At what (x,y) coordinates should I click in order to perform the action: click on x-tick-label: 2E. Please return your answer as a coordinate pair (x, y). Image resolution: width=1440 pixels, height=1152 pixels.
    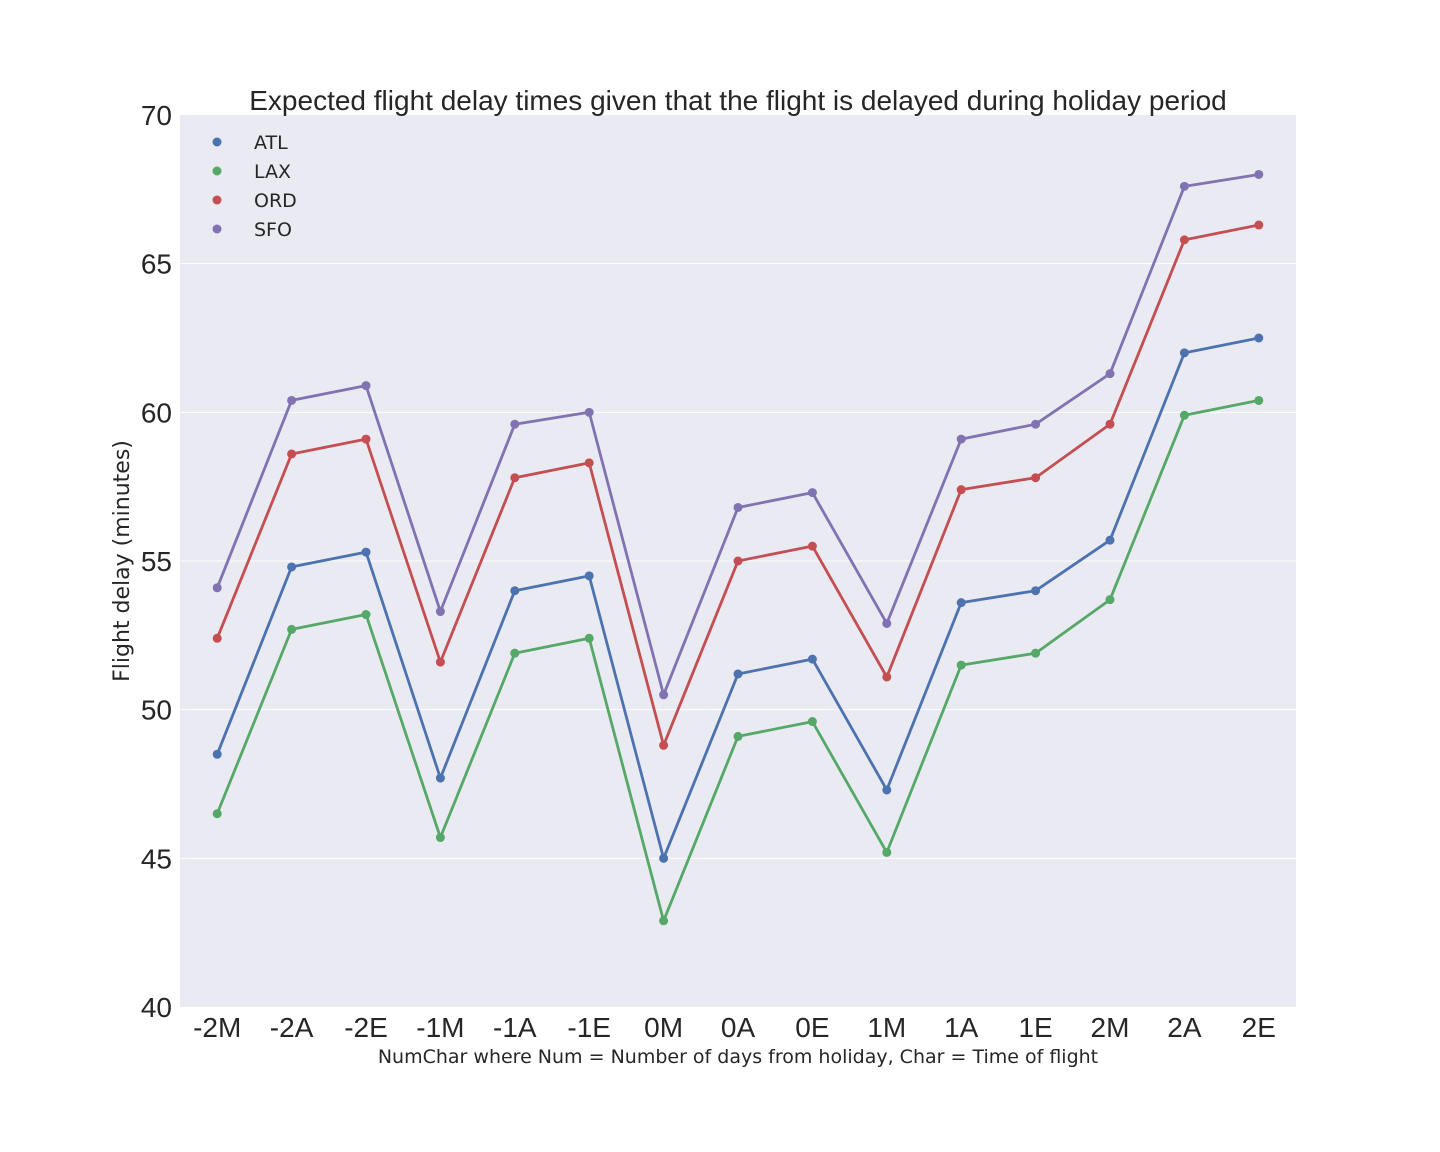
    Looking at the image, I should click on (1259, 1027).